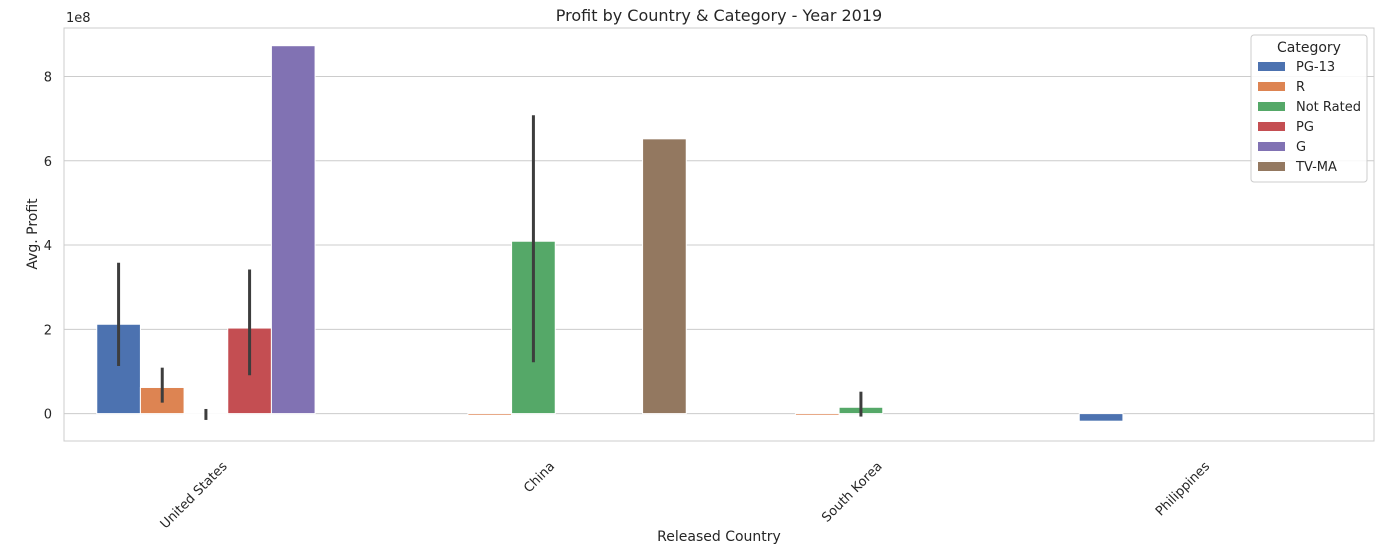  Describe the element at coordinates (48, 330) in the screenshot. I see `y-tick-label: 2` at that location.